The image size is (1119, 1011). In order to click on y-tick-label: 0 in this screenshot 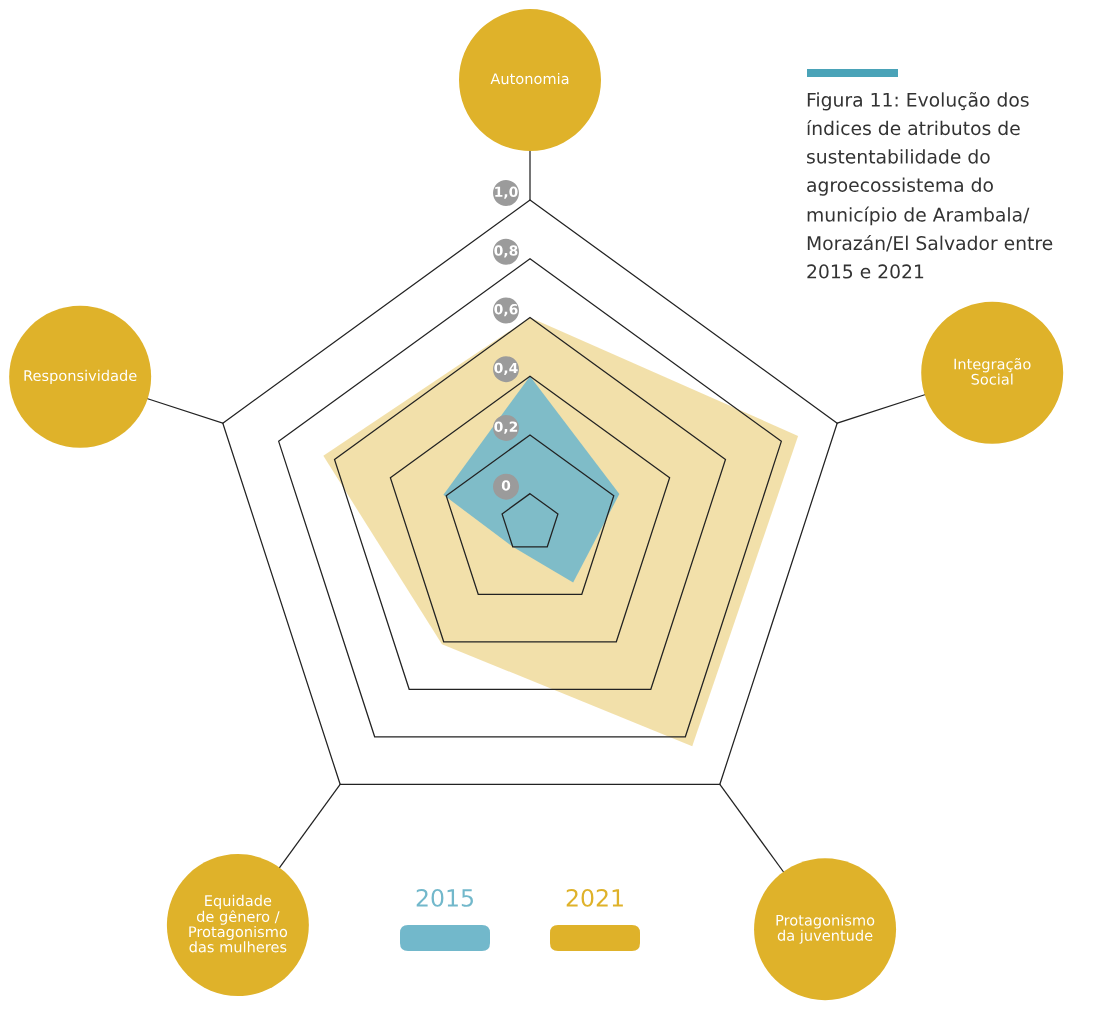, I will do `click(506, 485)`.